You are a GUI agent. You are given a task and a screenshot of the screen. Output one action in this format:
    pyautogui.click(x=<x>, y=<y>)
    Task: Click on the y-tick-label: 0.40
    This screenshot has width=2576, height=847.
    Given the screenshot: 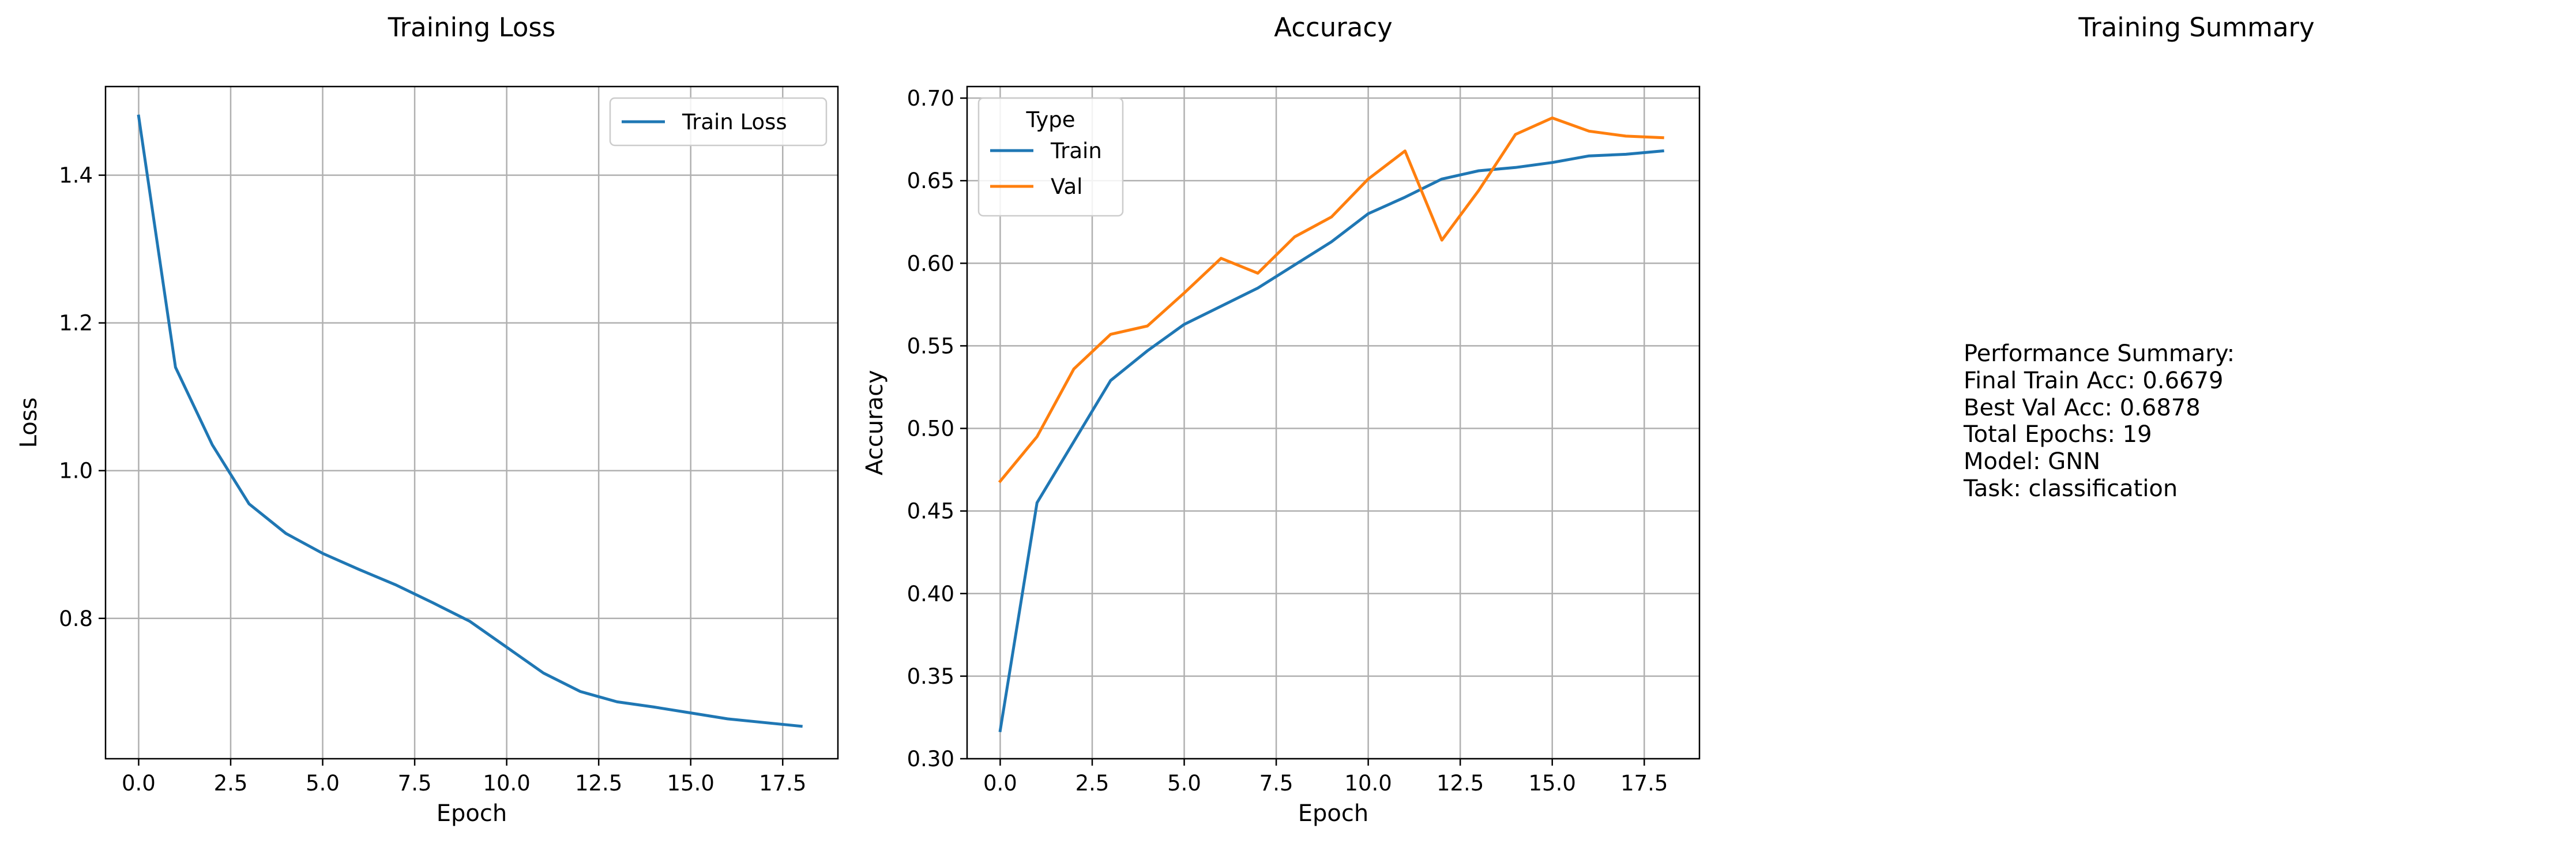 What is the action you would take?
    pyautogui.click(x=930, y=594)
    